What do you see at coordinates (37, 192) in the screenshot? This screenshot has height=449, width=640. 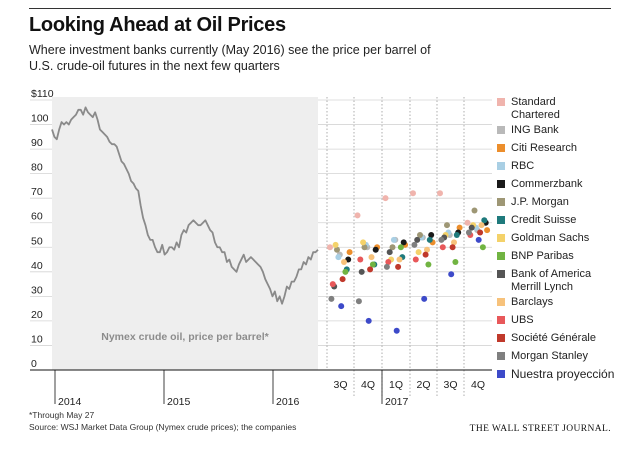 I see `y-tick-label: 70` at bounding box center [37, 192].